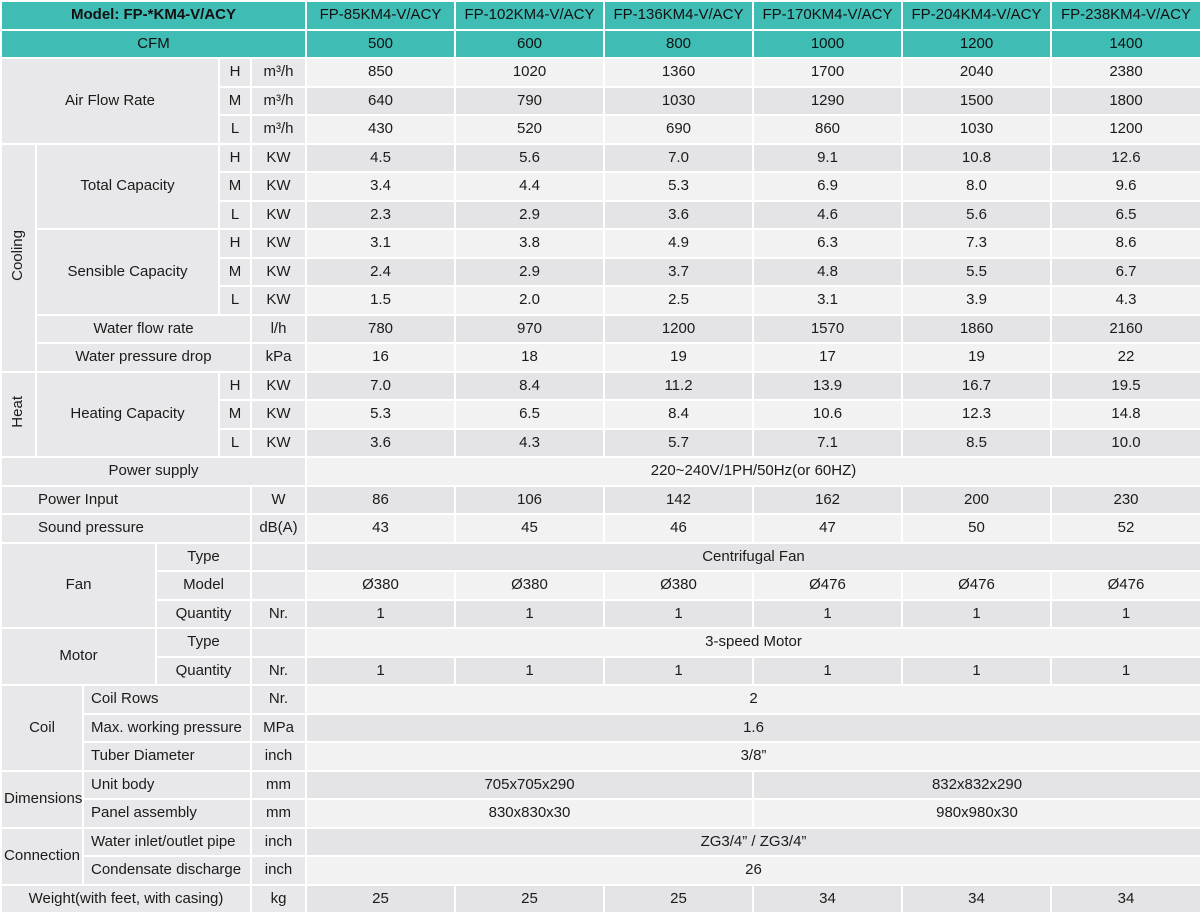 This screenshot has width=1200, height=914. What do you see at coordinates (976, 186) in the screenshot?
I see `data-cell: 8.0` at bounding box center [976, 186].